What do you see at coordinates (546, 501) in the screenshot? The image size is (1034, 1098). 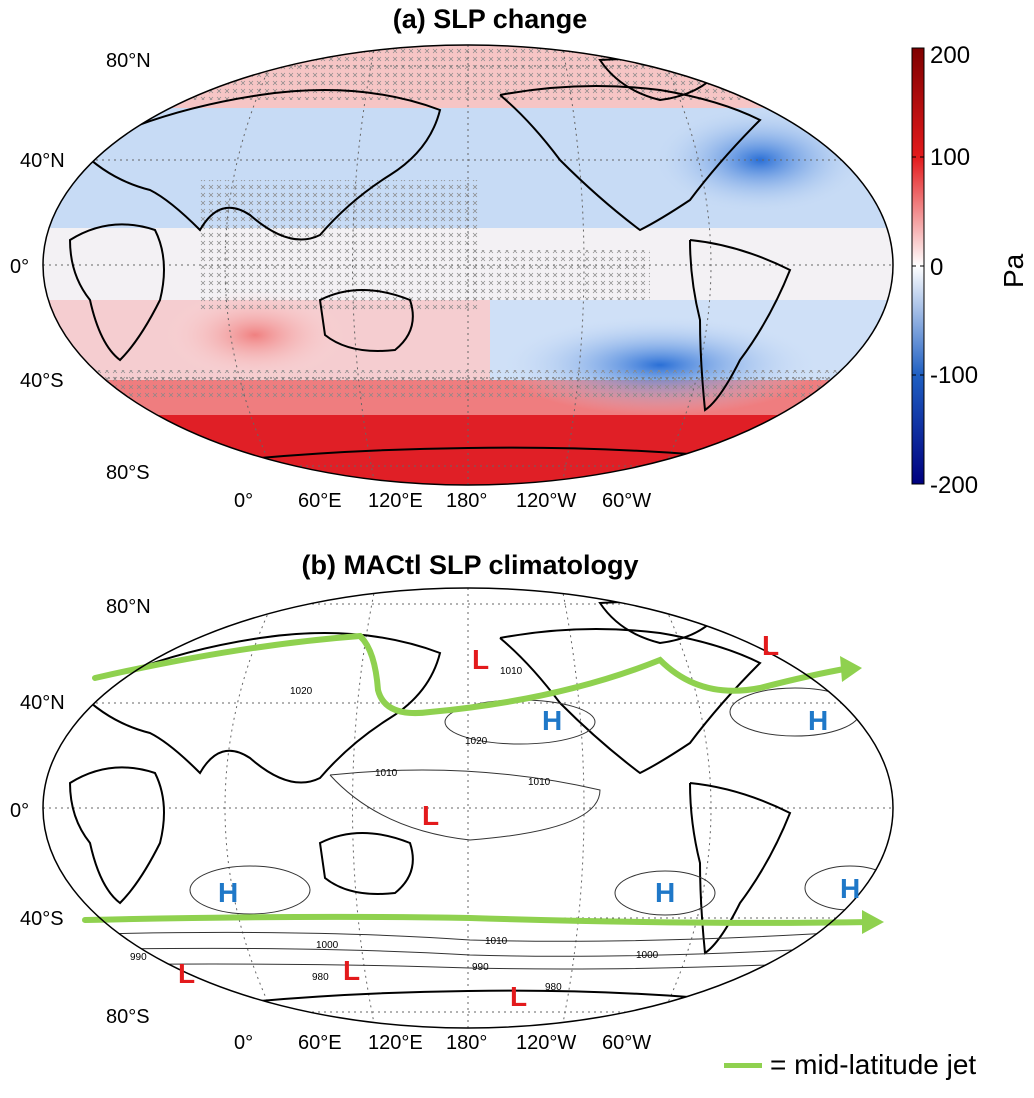 I see `panel-a-lon-120w: 120°W` at bounding box center [546, 501].